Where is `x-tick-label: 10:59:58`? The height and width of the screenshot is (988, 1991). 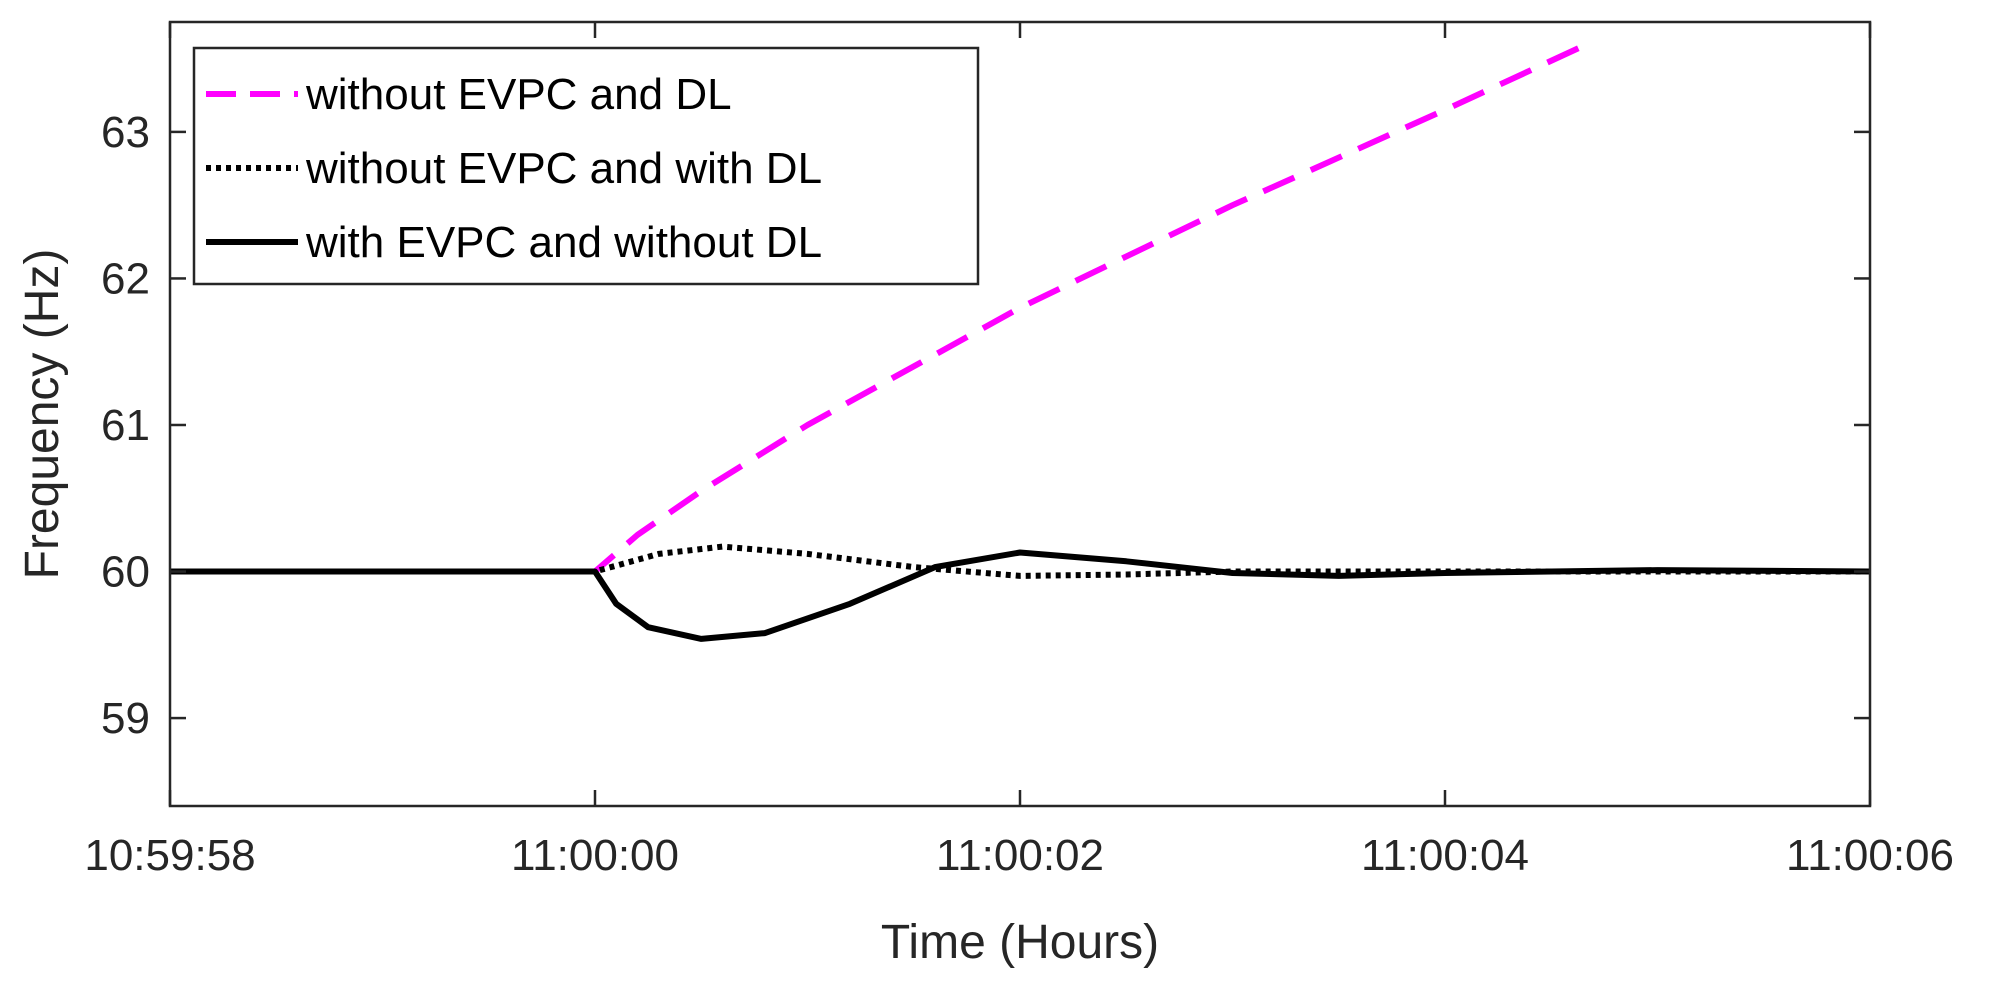
x-tick-label: 10:59:58 is located at coordinates (169, 855).